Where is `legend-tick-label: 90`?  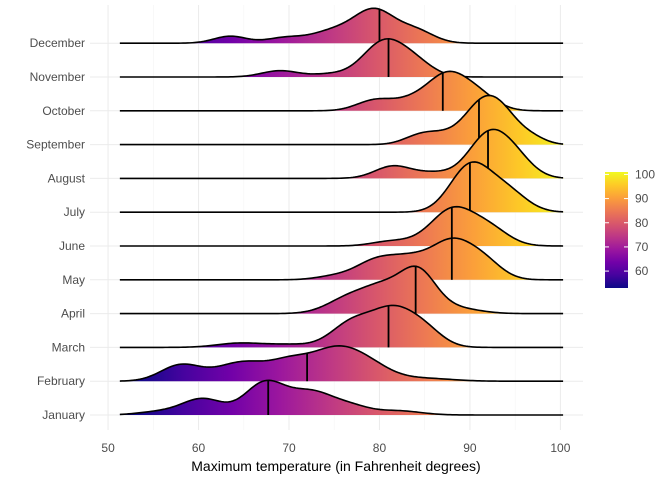 legend-tick-label: 90 is located at coordinates (642, 199).